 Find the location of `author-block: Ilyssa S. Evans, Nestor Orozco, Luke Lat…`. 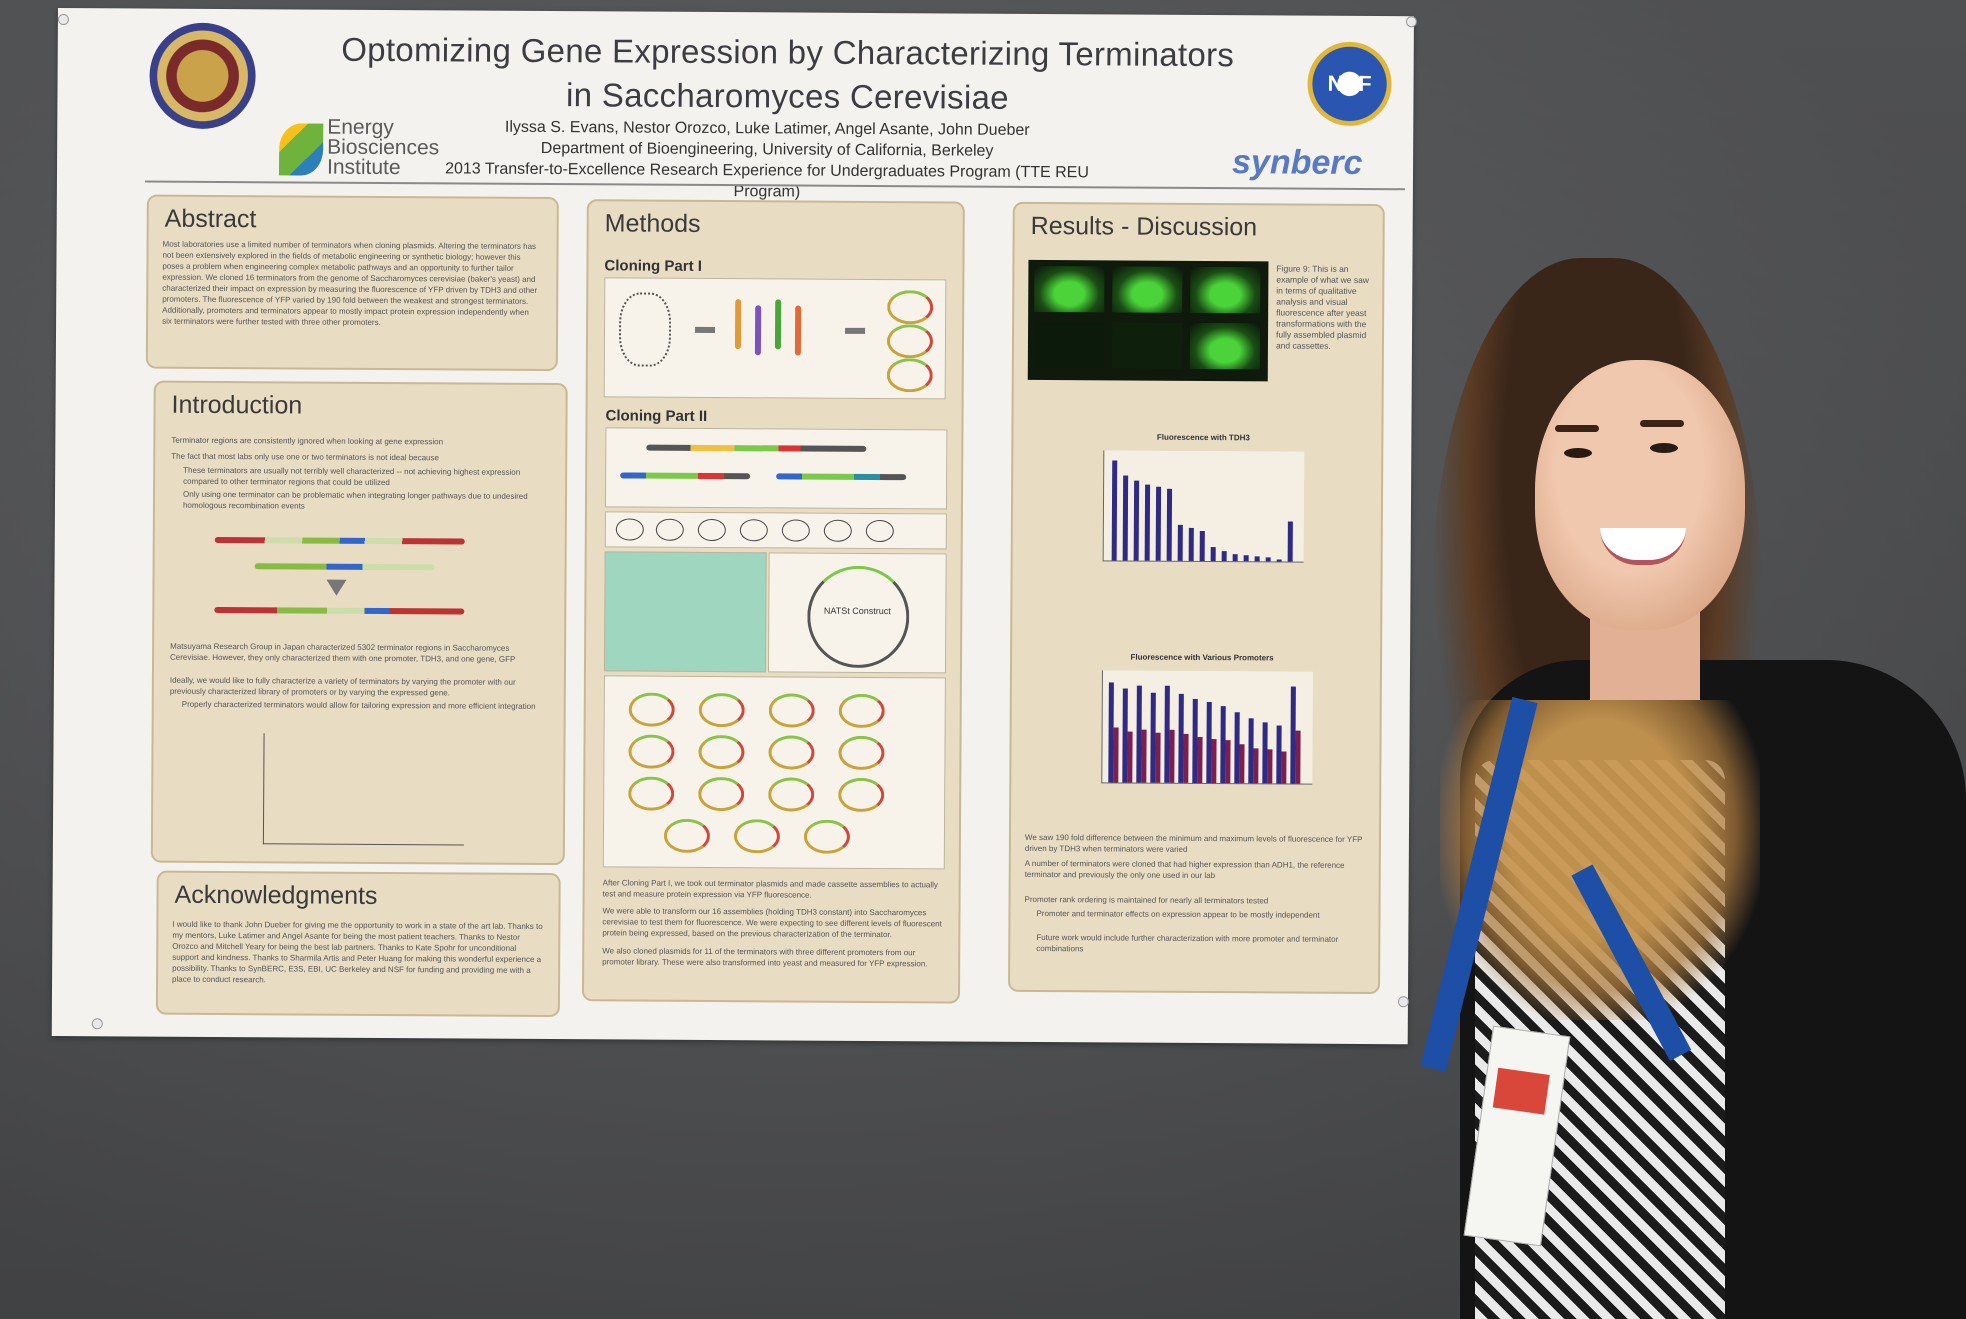

author-block: Ilyssa S. Evans, Nestor Orozco, Luke Lat… is located at coordinates (767, 160).